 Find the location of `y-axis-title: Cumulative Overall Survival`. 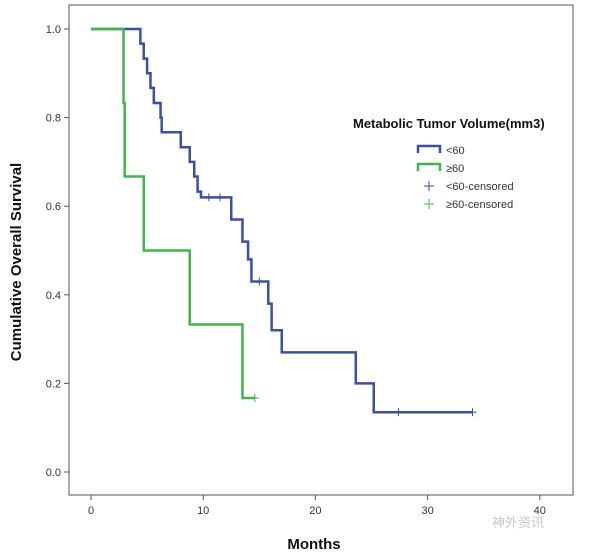

y-axis-title: Cumulative Overall Survival is located at coordinates (16, 262).